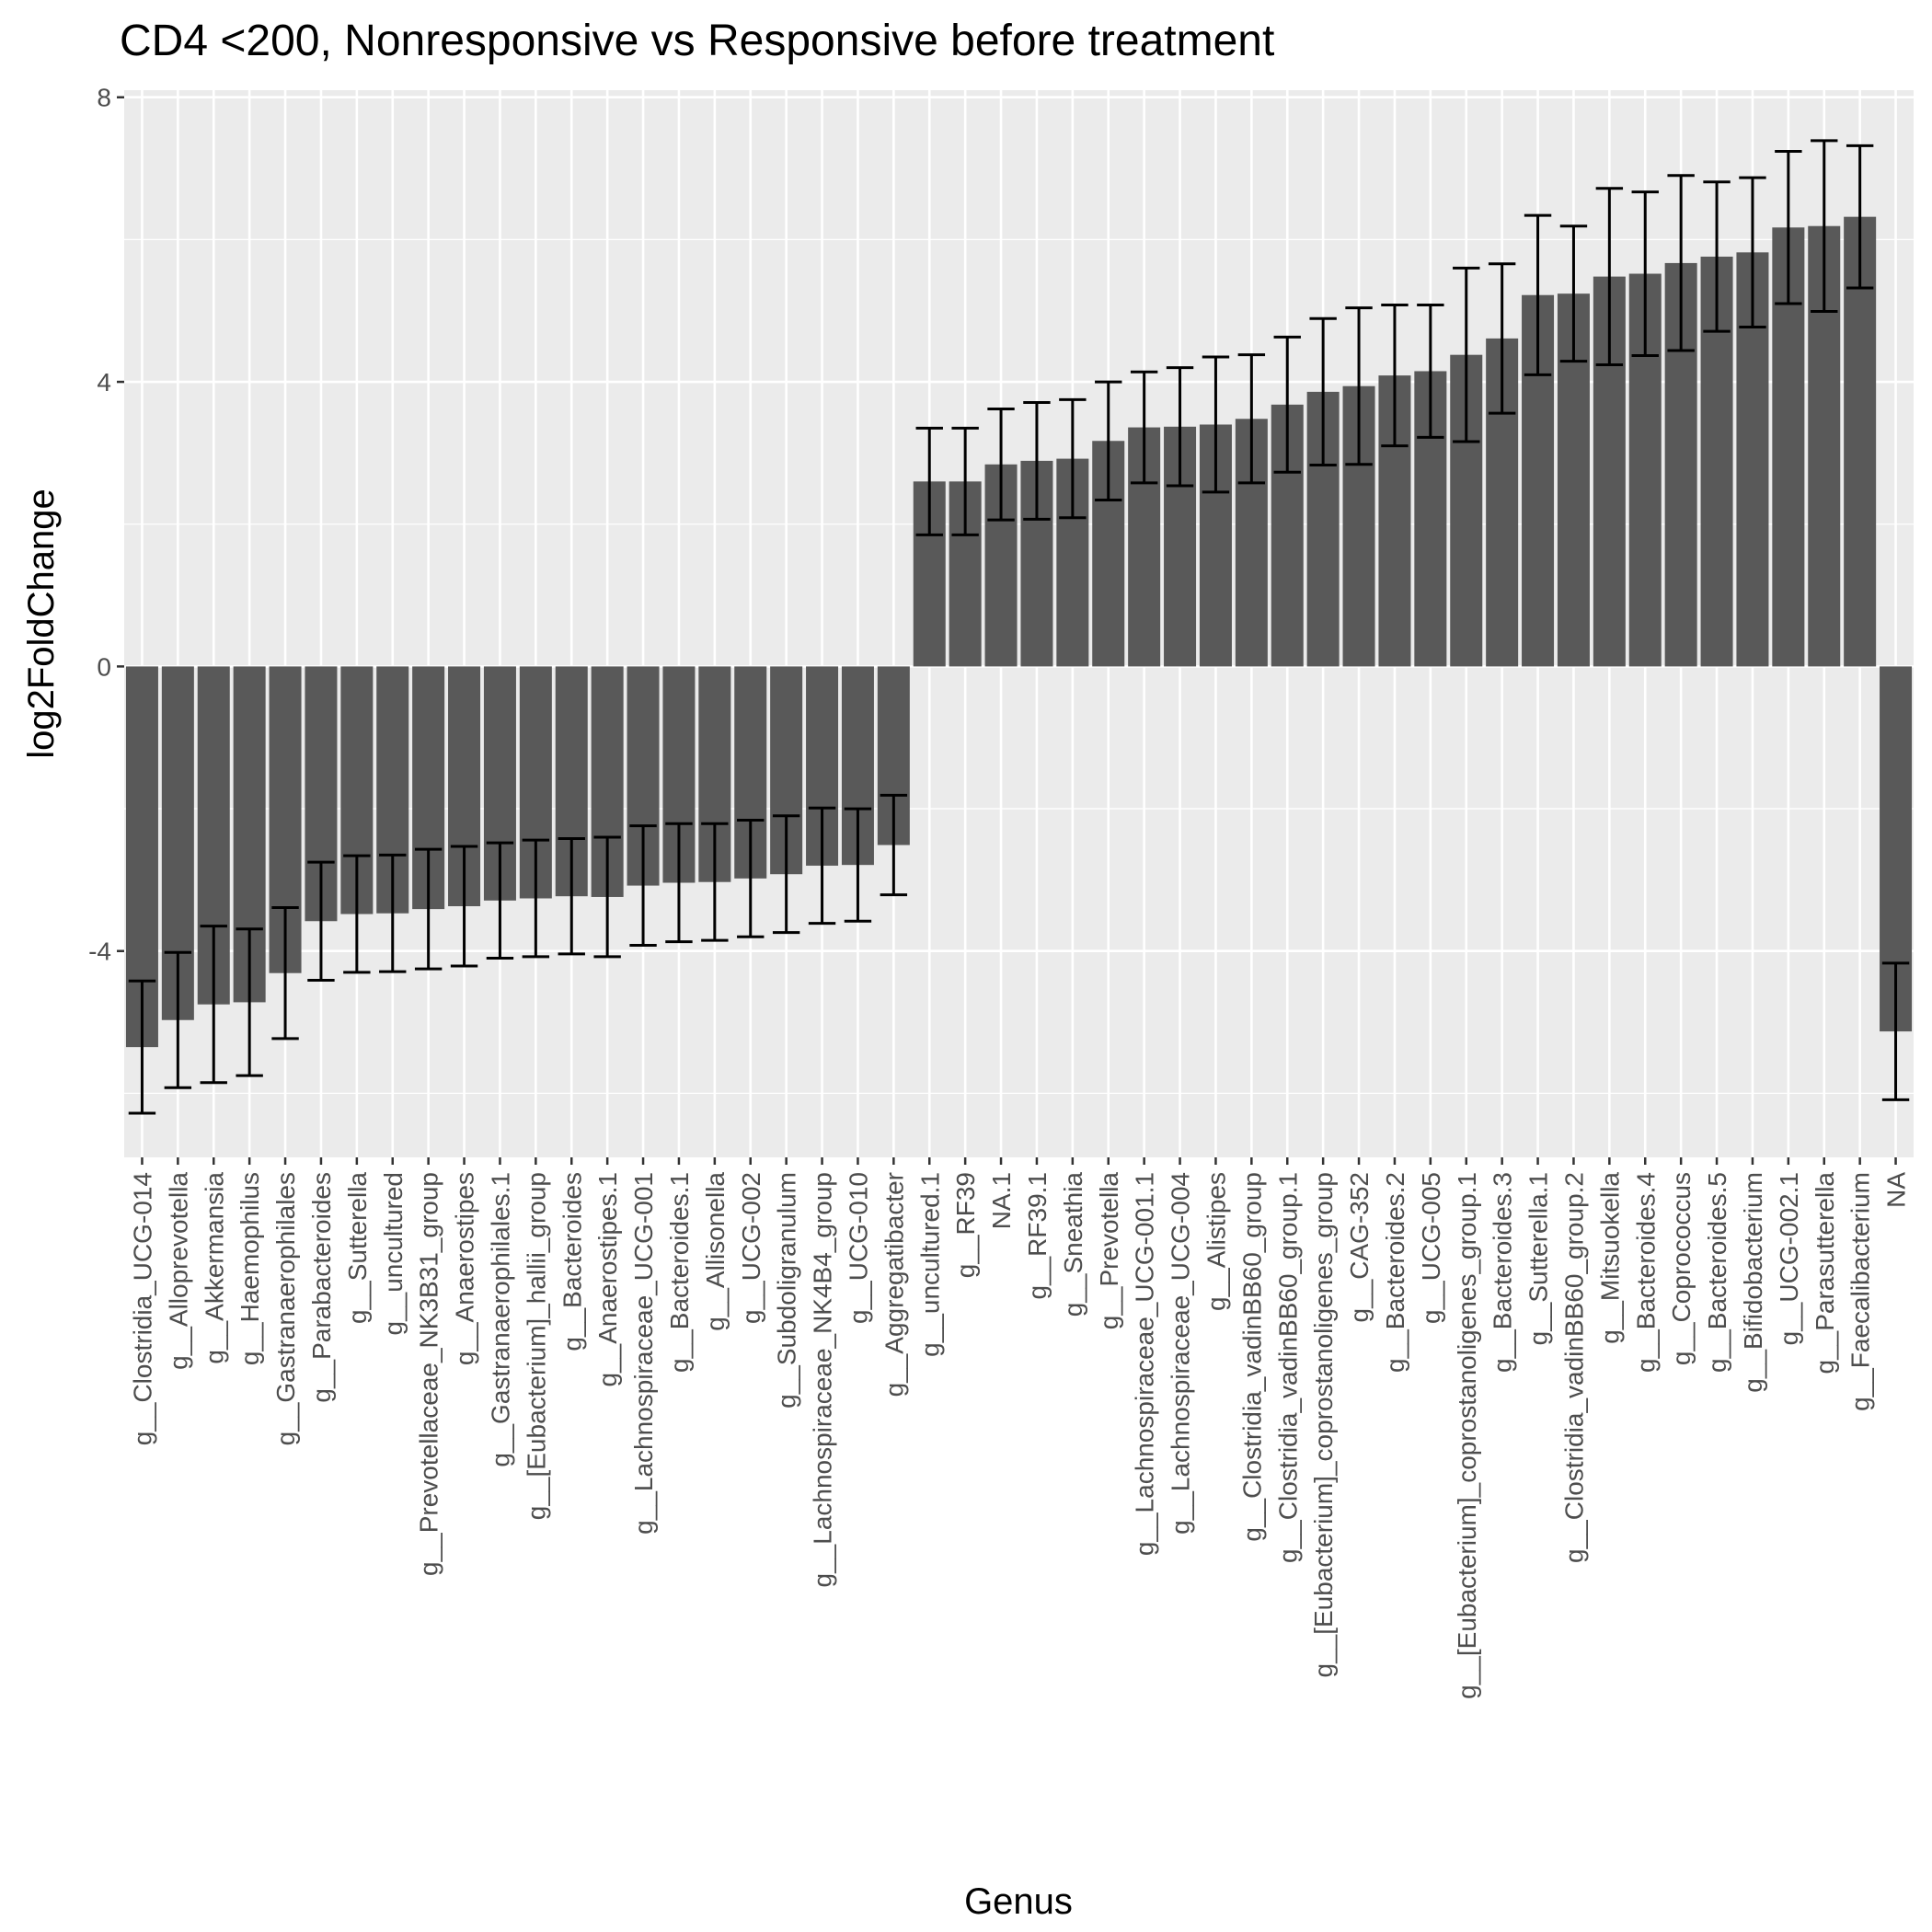  Describe the element at coordinates (1789, 1258) in the screenshot. I see `x-tick-label: g__UCG-002.1` at that location.